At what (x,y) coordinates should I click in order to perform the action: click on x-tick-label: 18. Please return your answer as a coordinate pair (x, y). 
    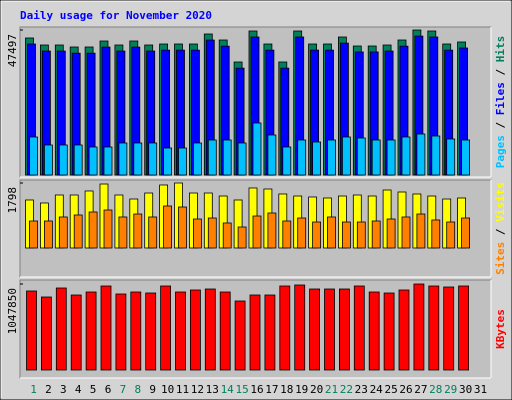
    Looking at the image, I should click on (286, 389).